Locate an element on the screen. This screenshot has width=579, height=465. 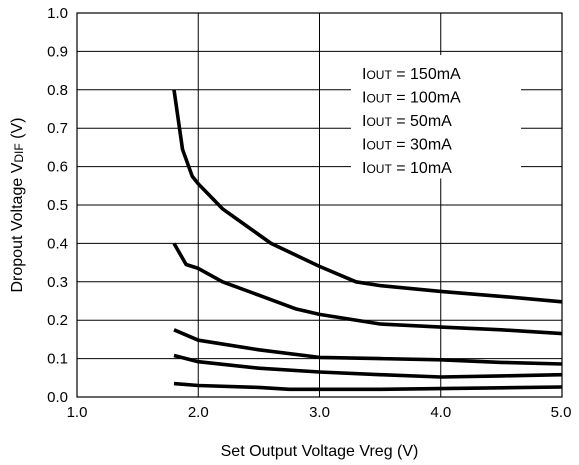
y-axis-ticks: 0.0 0.1 0.2 0.3 0.4 0.5 0.6 0.7 0.8 0.9 1.0 is located at coordinates (57, 205).